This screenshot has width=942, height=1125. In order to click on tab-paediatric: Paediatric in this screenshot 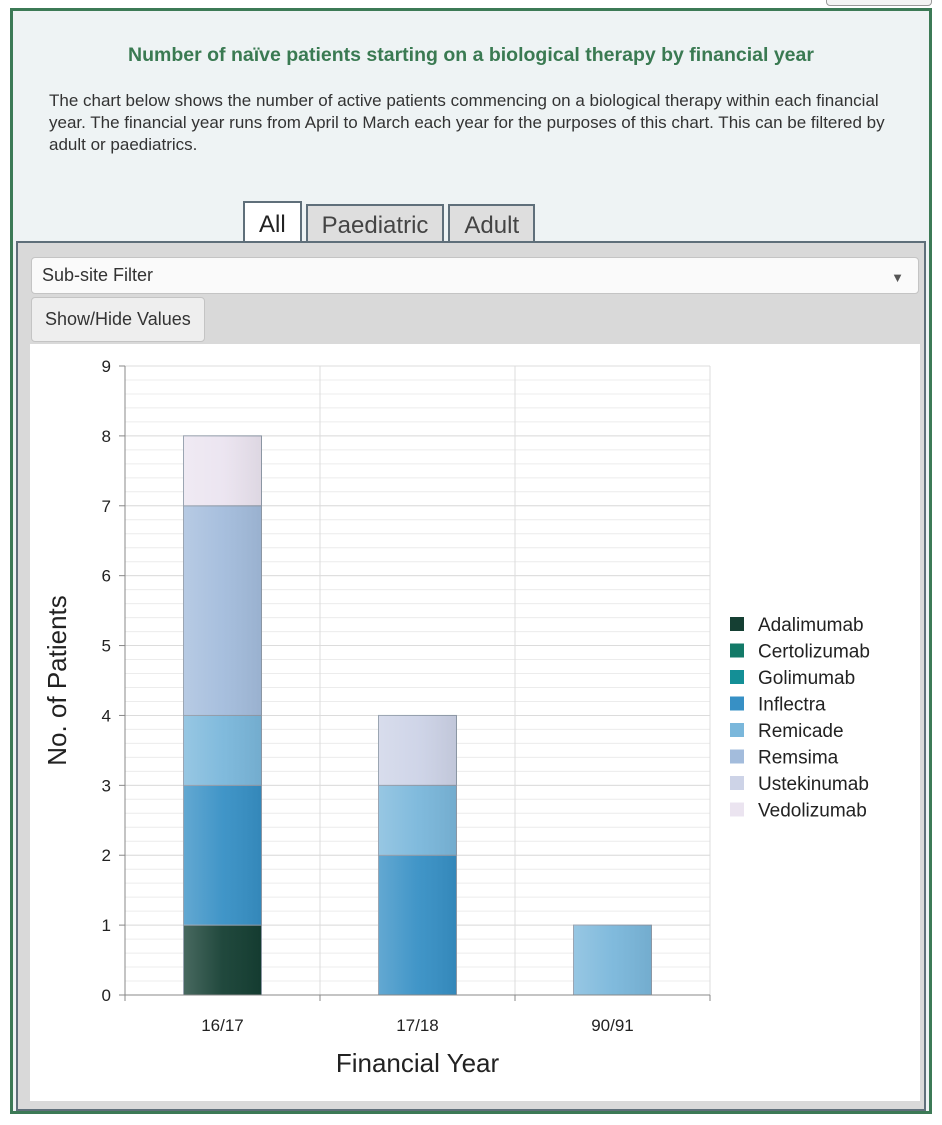, I will do `click(375, 225)`.